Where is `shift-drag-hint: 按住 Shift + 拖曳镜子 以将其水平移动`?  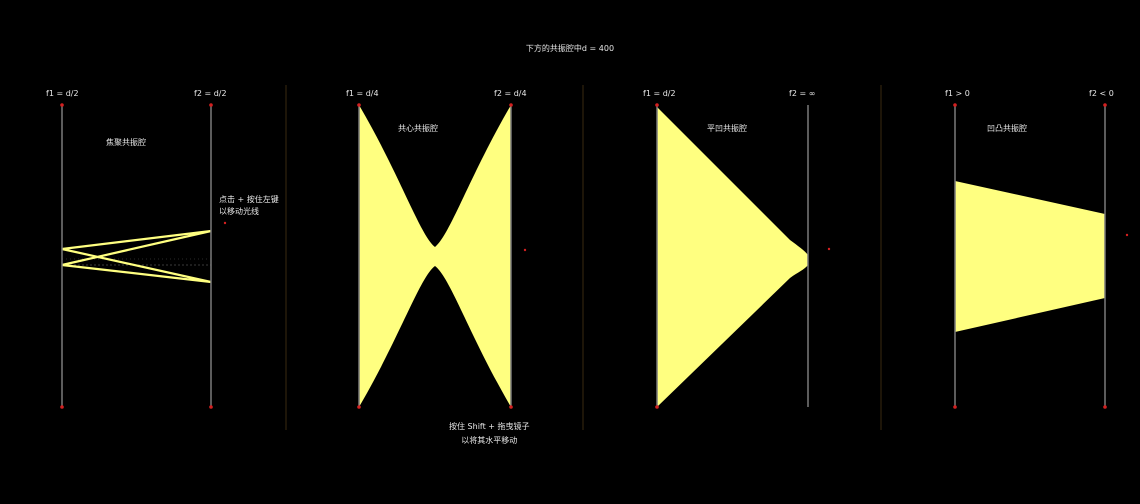
shift-drag-hint: 按住 Shift + 拖曳镜子 以将其水平移动 is located at coordinates (489, 434).